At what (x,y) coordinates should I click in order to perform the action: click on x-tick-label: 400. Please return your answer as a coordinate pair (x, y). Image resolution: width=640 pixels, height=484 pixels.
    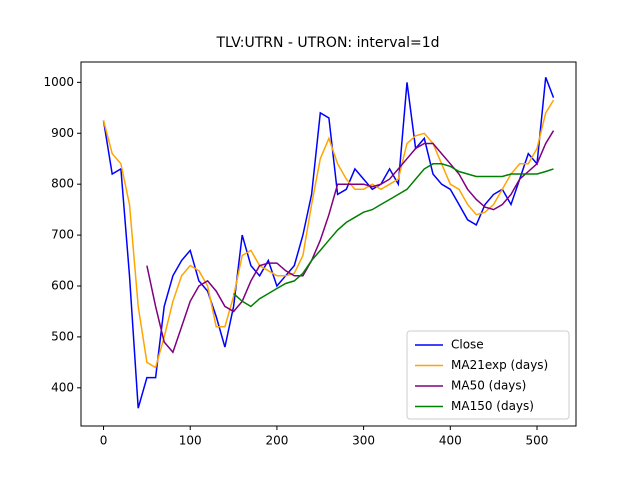
    Looking at the image, I should click on (450, 441).